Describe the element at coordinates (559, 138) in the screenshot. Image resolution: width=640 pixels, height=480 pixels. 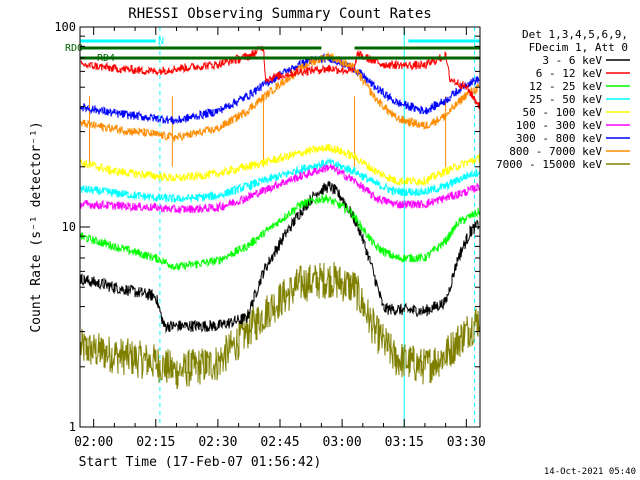
I see `legend-label: 300 - 800 keV` at that location.